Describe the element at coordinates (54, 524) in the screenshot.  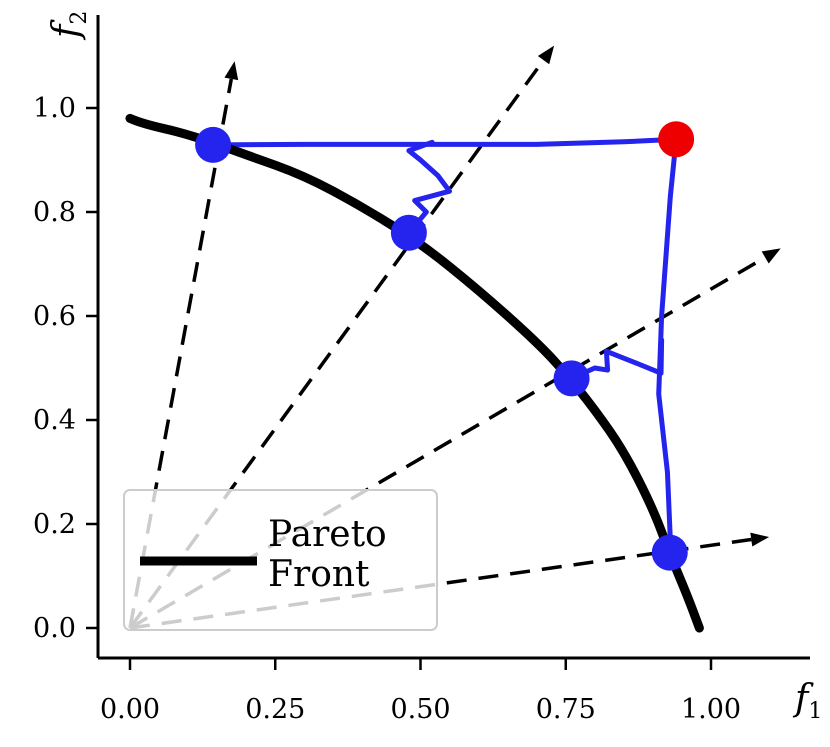
I see `y-tick-label-2: 0.2` at that location.